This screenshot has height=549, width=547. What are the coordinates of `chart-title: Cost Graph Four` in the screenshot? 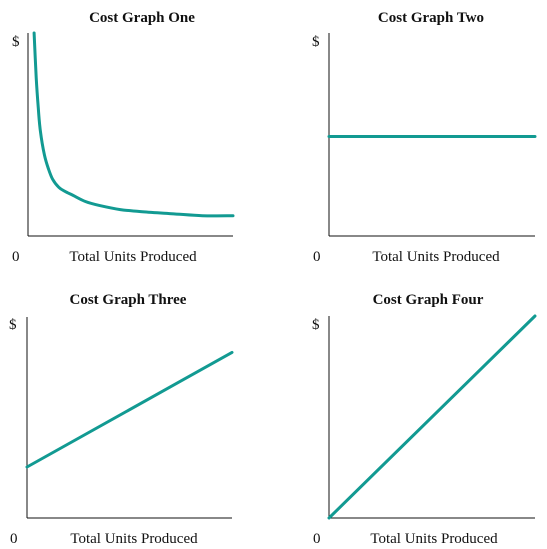 It's located at (428, 300).